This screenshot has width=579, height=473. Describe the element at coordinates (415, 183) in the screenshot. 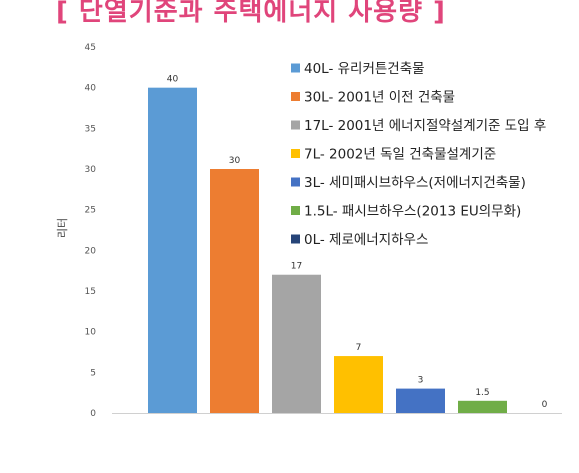

I see `legend-label: 3L- 세미패시브하우스(저에너지건축물)` at that location.